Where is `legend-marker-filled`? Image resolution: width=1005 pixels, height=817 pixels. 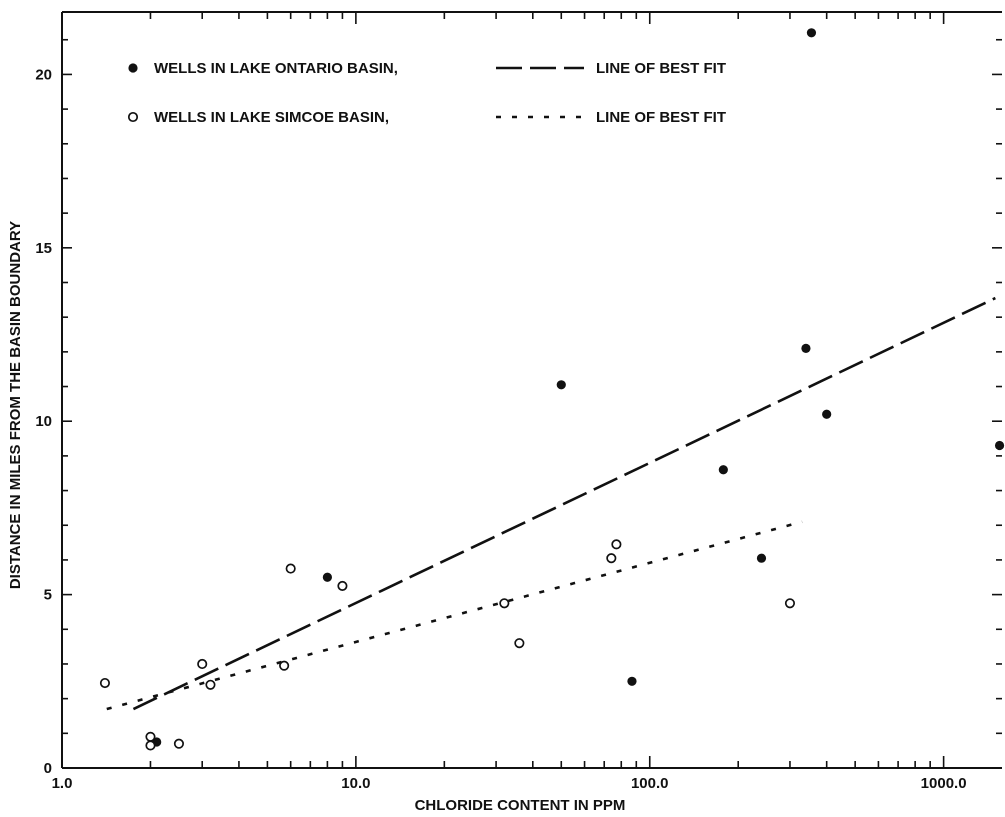
legend-marker-filled is located at coordinates (133, 68).